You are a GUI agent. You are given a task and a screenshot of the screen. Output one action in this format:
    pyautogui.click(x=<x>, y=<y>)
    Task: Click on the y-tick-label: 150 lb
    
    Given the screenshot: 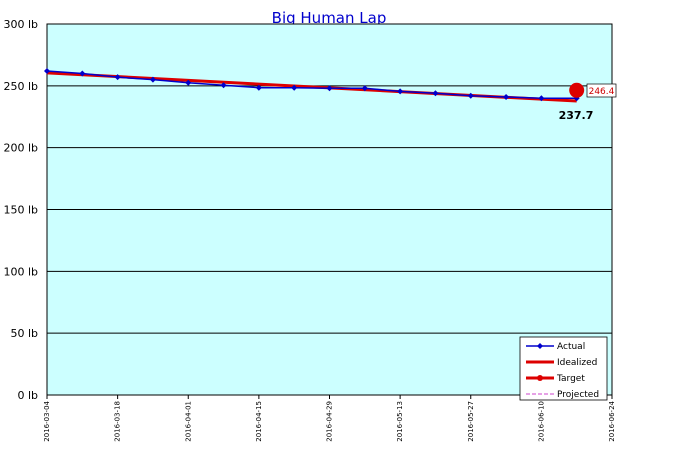 What is the action you would take?
    pyautogui.click(x=20, y=210)
    